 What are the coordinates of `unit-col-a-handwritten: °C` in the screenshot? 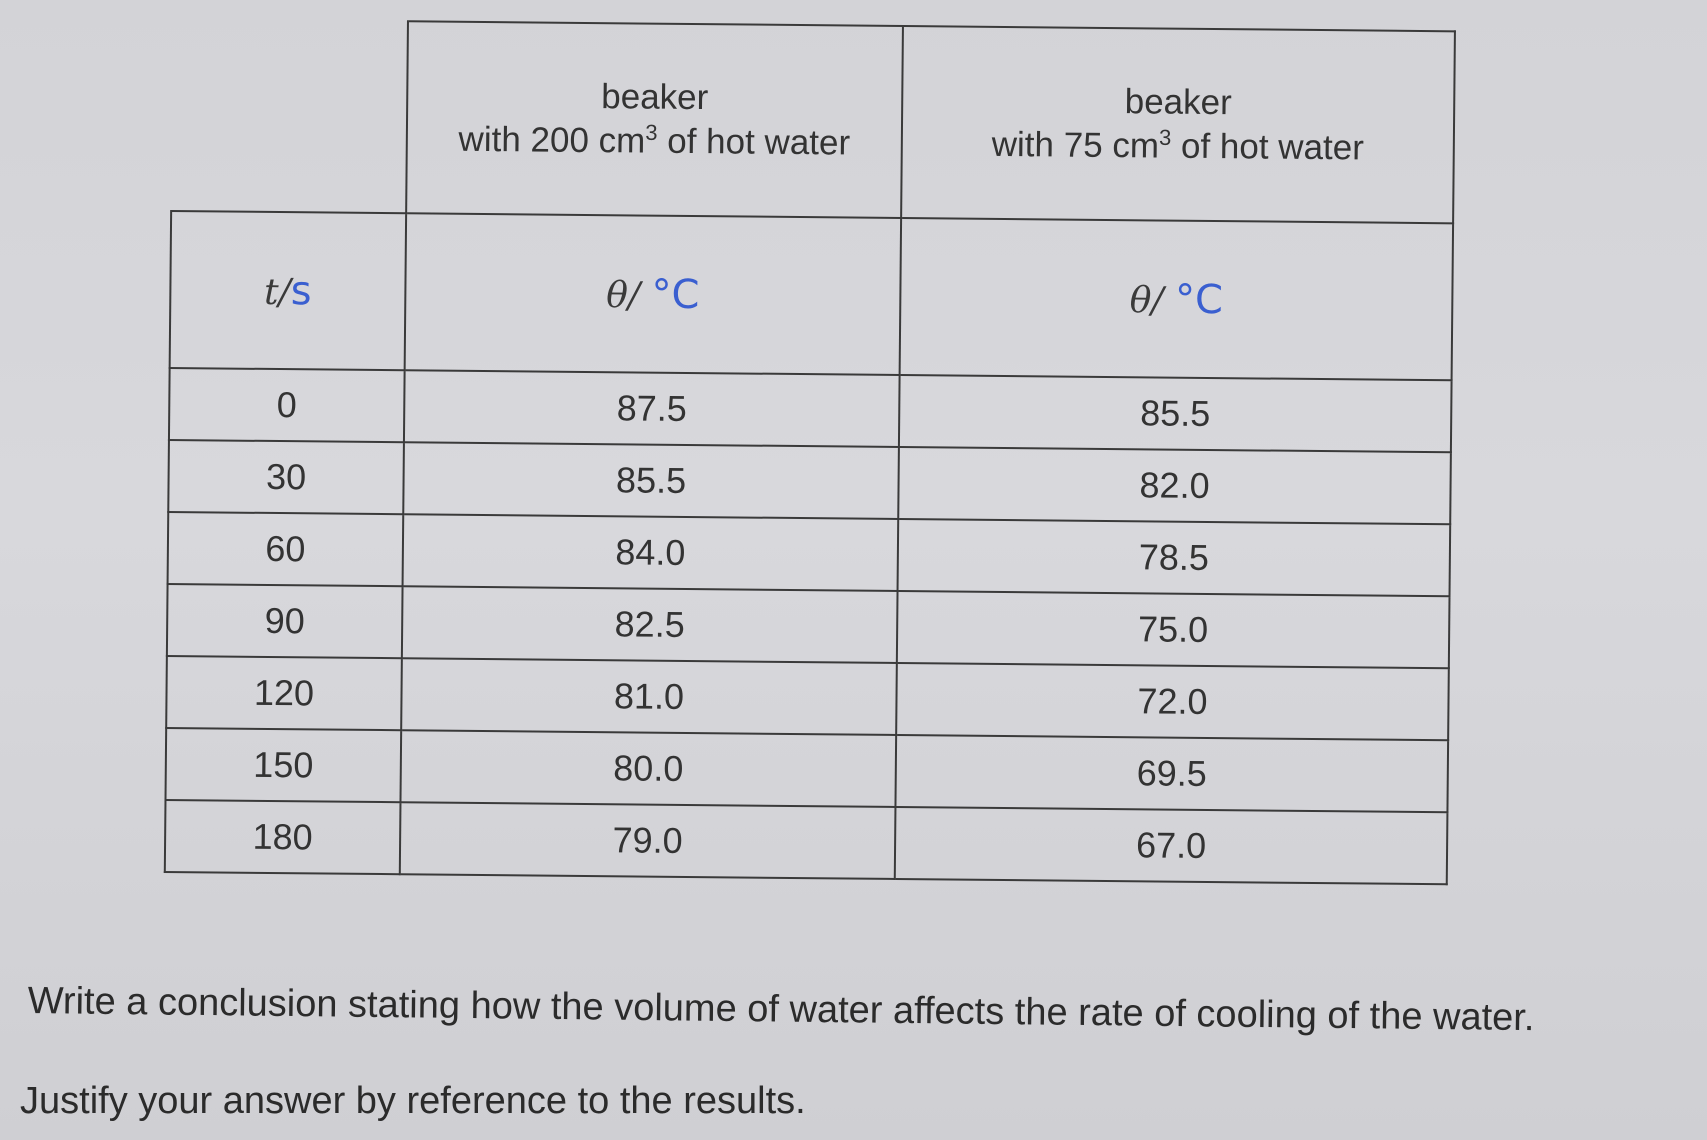 It's located at (675, 294).